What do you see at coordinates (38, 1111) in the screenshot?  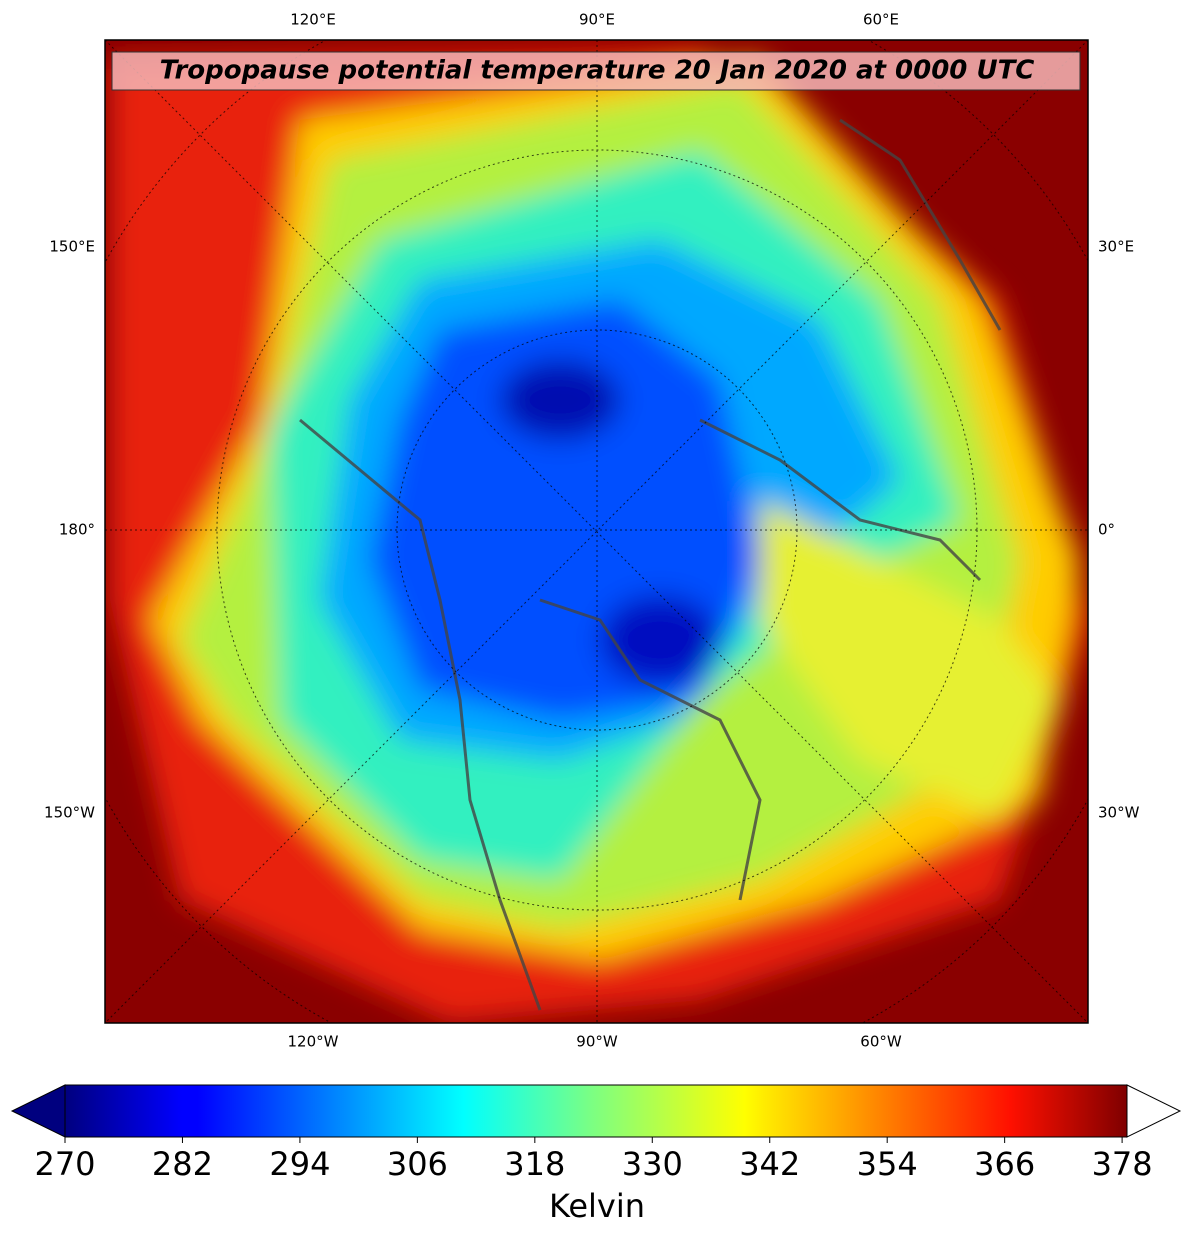 I see `colorbar-extend-min` at bounding box center [38, 1111].